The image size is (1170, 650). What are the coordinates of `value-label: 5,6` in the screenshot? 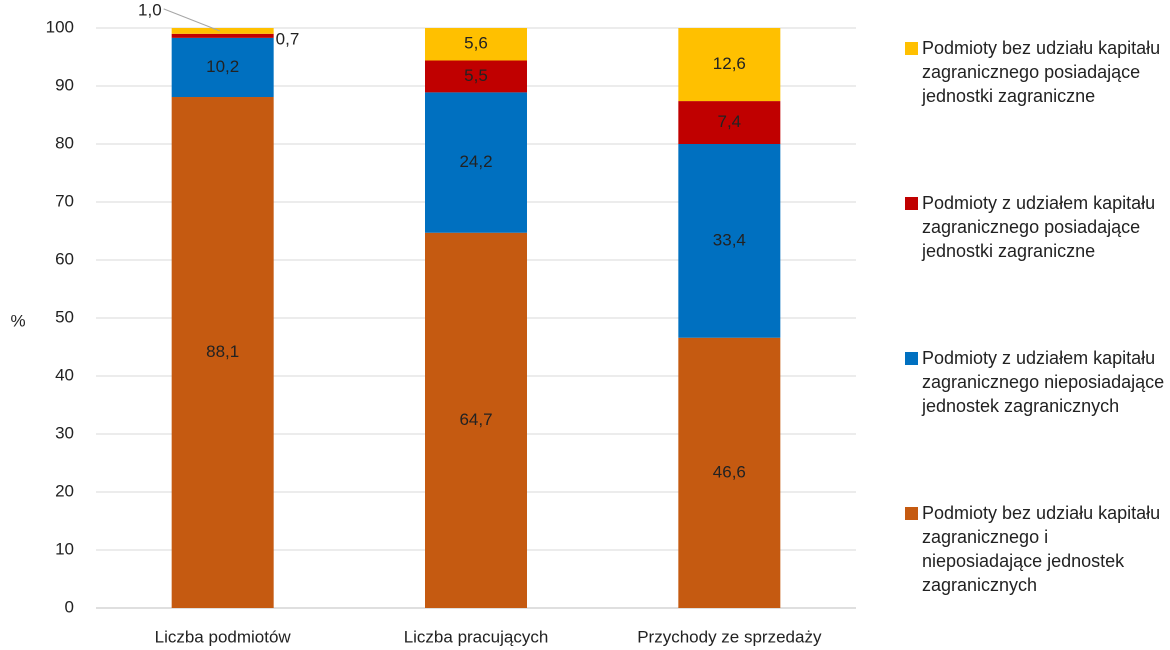 It's located at (476, 43).